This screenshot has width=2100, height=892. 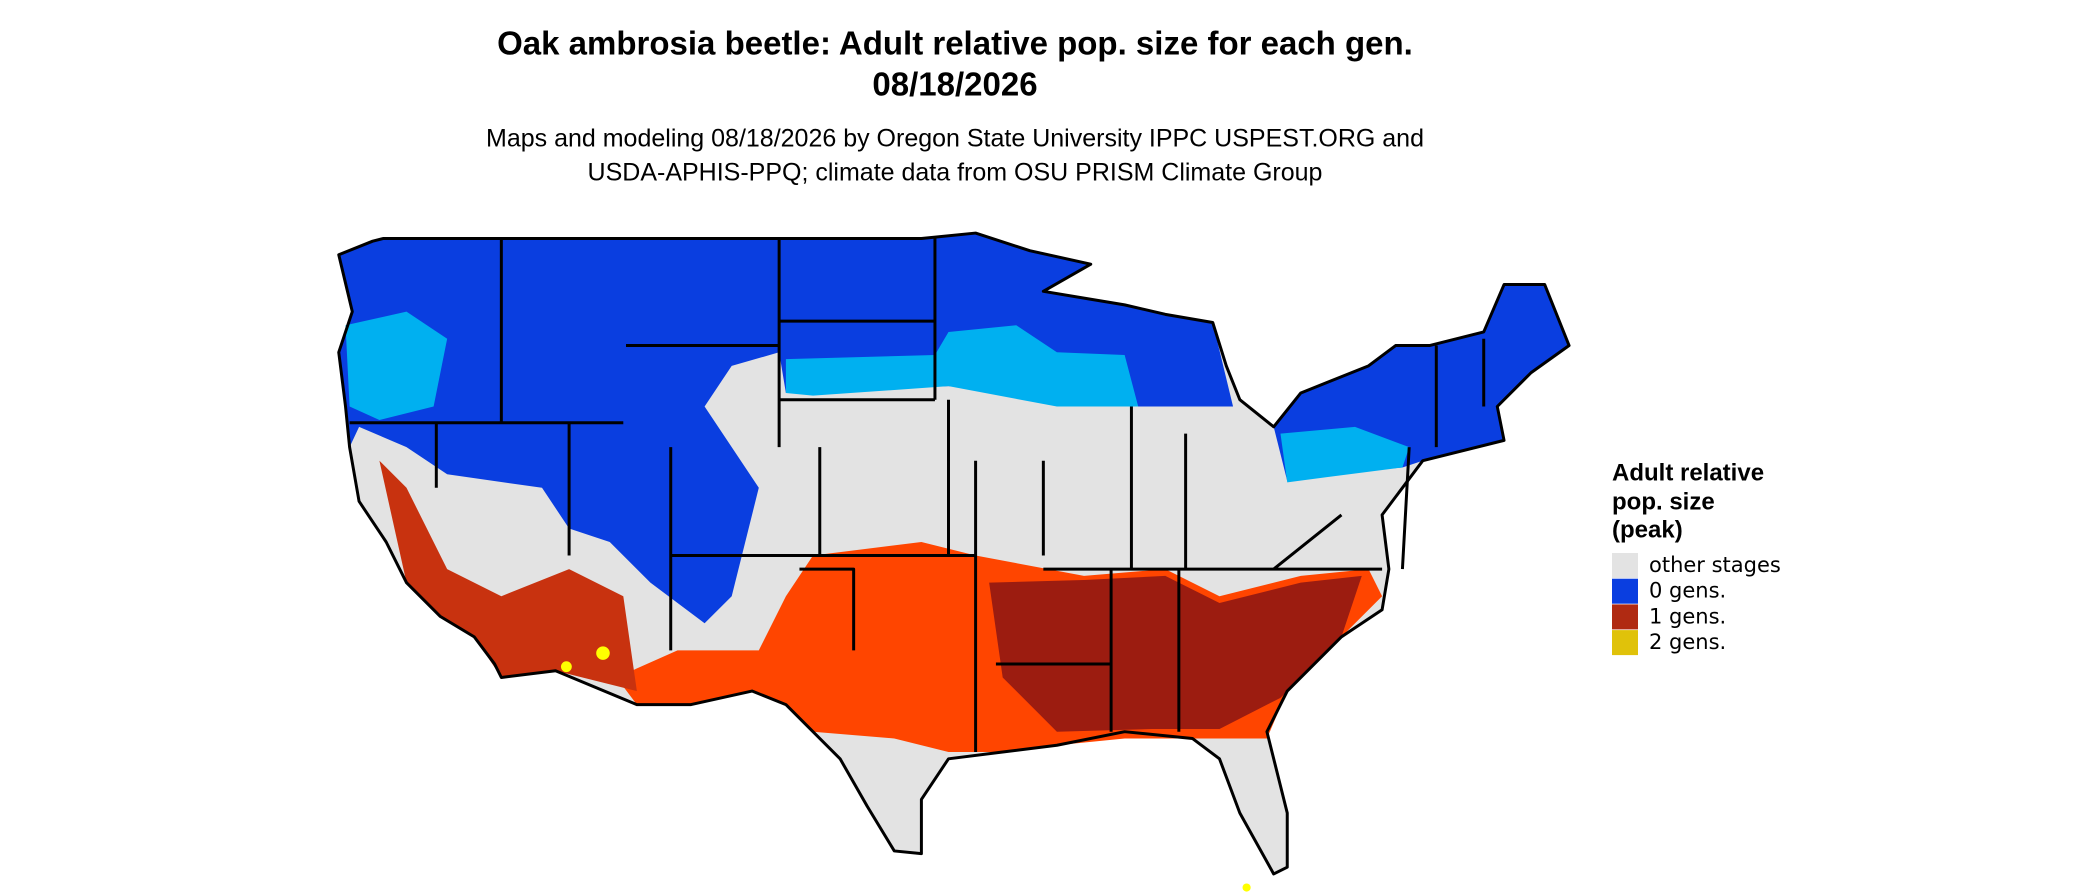 What do you see at coordinates (954, 84) in the screenshot?
I see `title: 08/18/2026` at bounding box center [954, 84].